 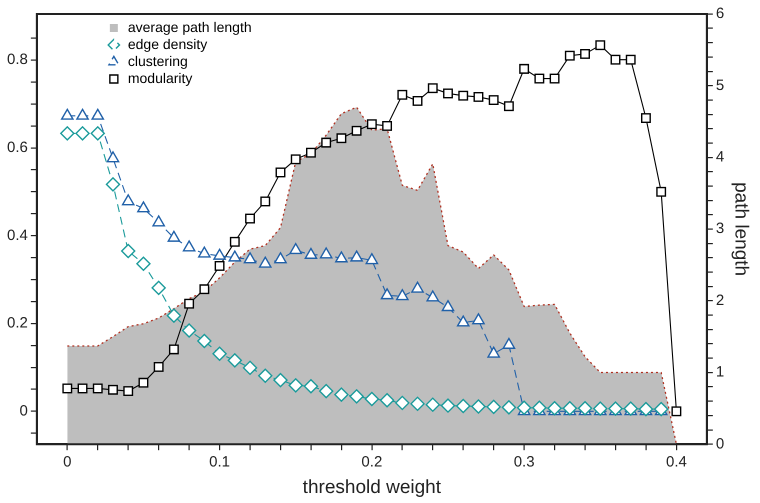 What do you see at coordinates (720, 157) in the screenshot?
I see `y2-tick-label: 4` at bounding box center [720, 157].